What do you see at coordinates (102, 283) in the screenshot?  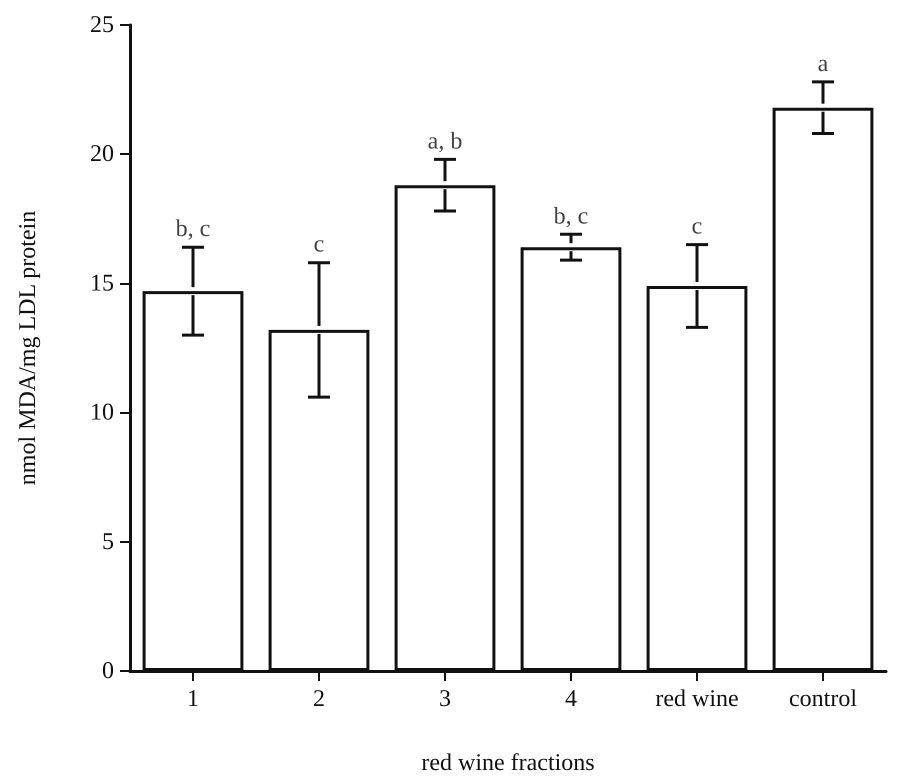 I see `y-tick-label: 15` at bounding box center [102, 283].